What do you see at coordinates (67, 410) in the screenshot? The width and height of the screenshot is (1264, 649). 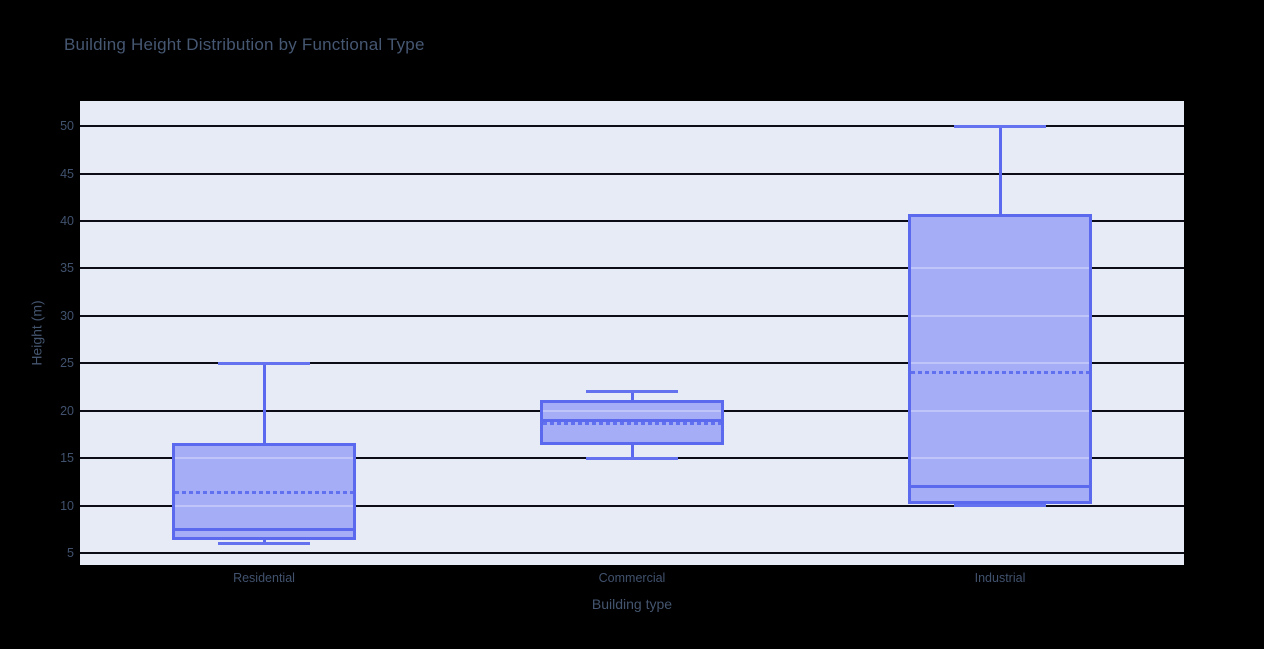 I see `y-tick-label: 20` at bounding box center [67, 410].